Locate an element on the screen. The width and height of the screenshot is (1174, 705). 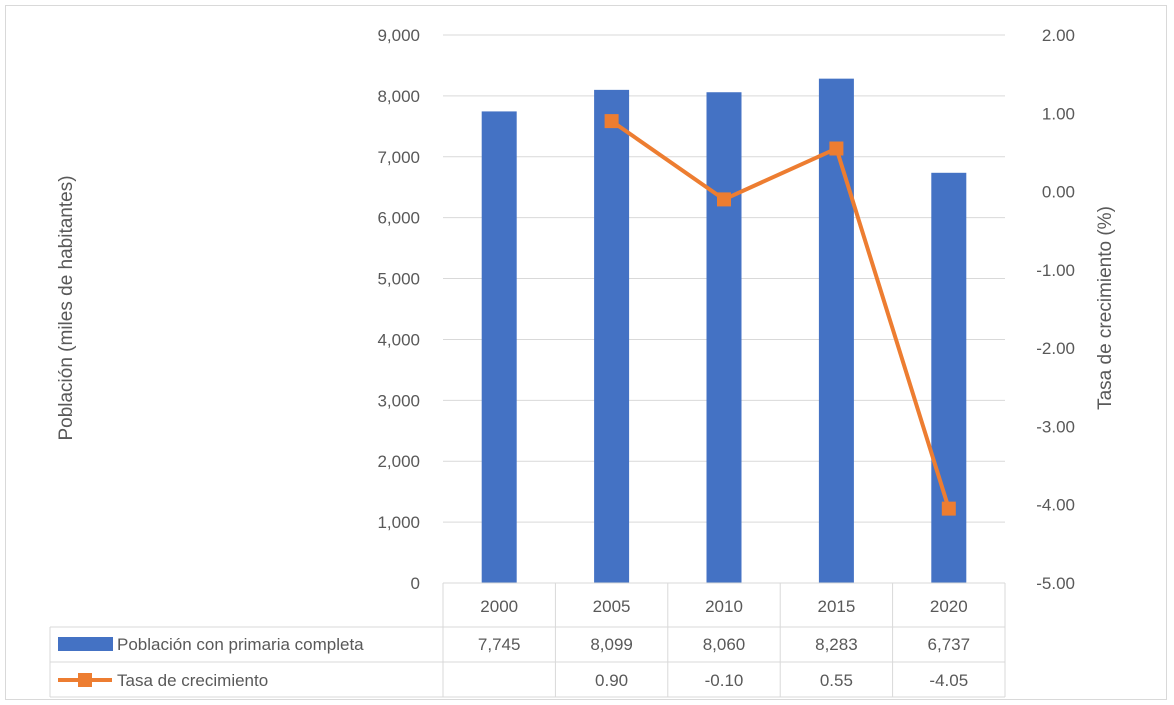
y-tick-label: 8,000 is located at coordinates (398, 96).